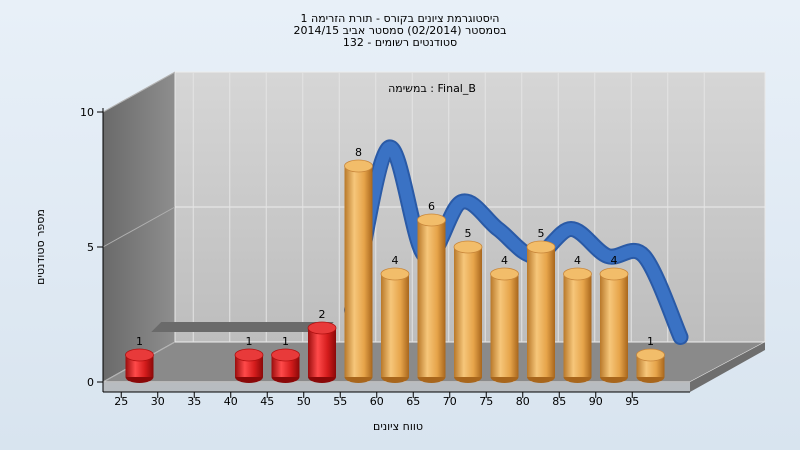  What do you see at coordinates (727, 367) in the screenshot?
I see `floor-edge` at bounding box center [727, 367].